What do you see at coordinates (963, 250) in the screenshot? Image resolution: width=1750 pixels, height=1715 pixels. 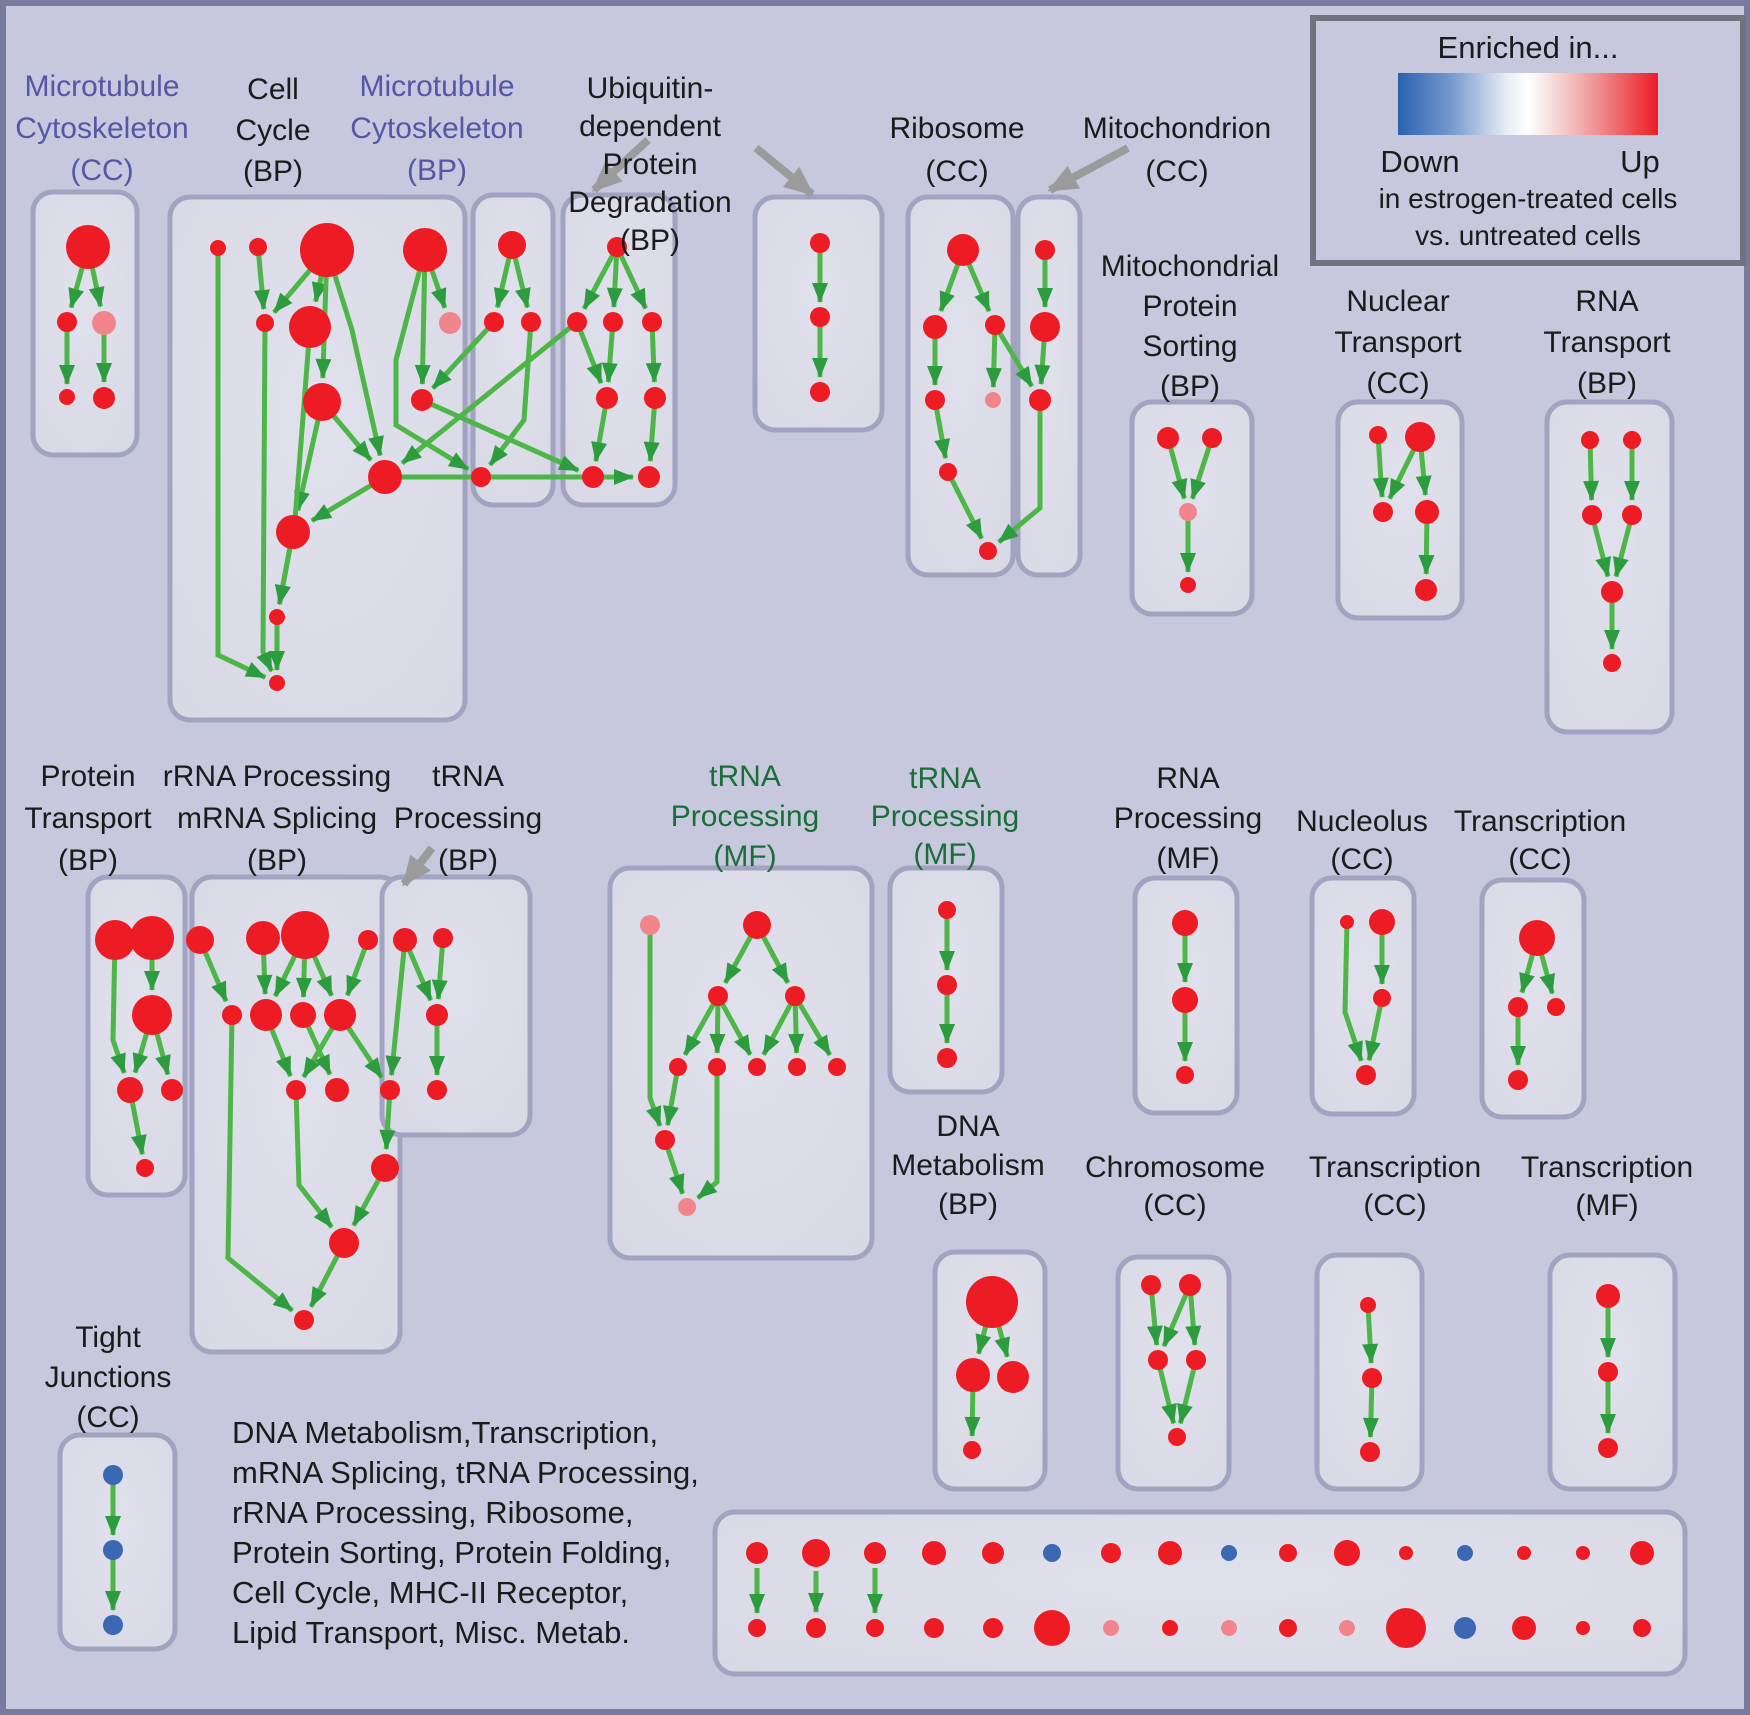 I see `go-term-node-b1` at bounding box center [963, 250].